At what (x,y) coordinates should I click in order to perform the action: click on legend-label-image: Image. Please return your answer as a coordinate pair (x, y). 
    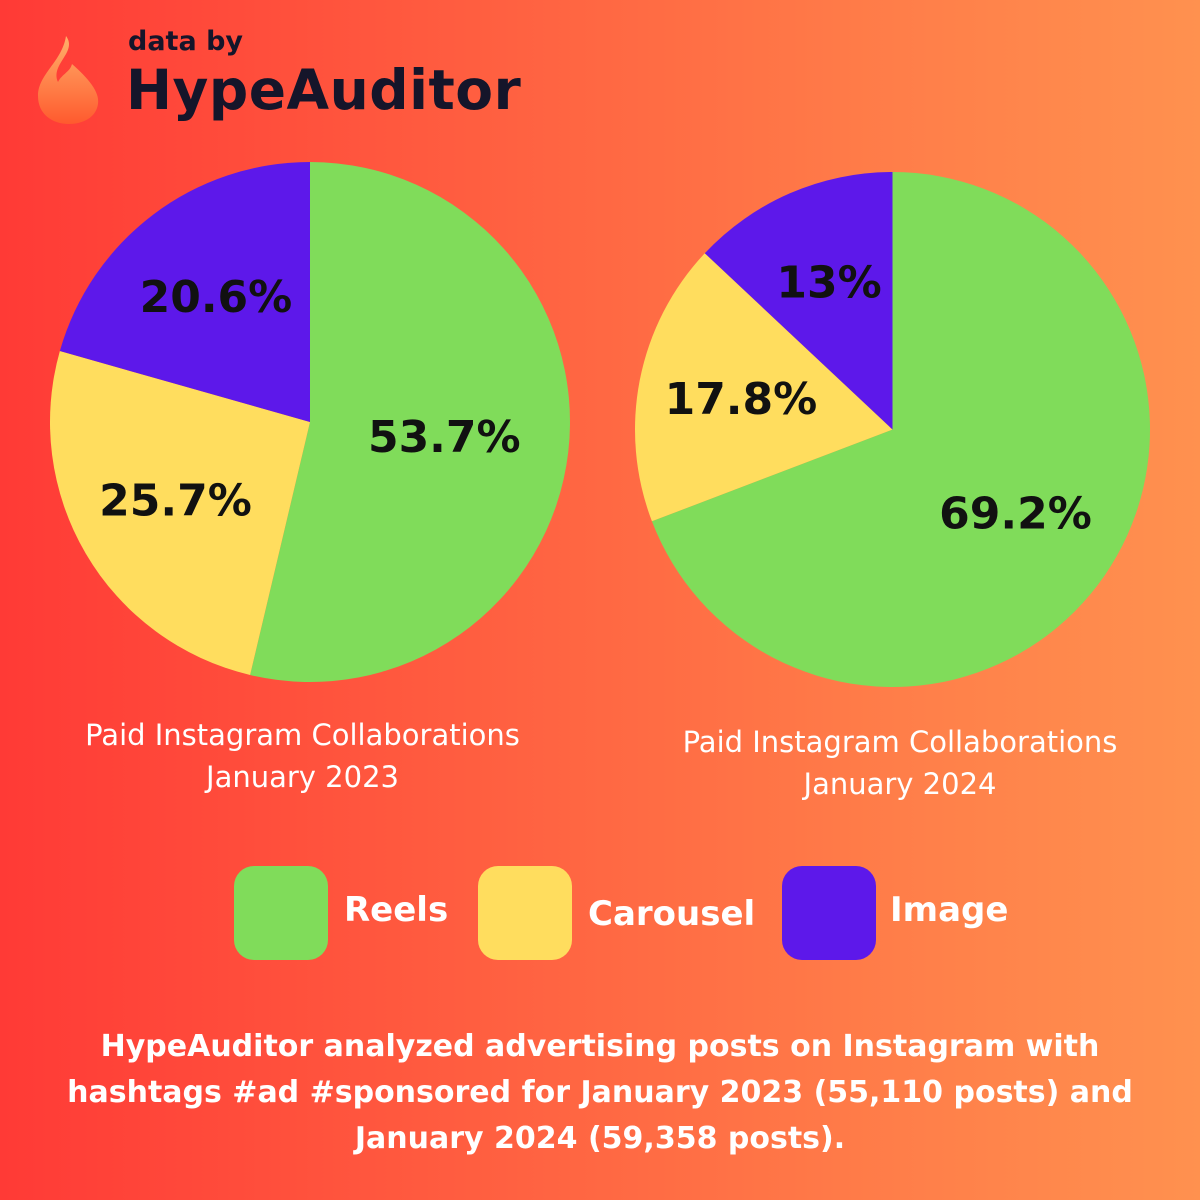
    Looking at the image, I should click on (949, 910).